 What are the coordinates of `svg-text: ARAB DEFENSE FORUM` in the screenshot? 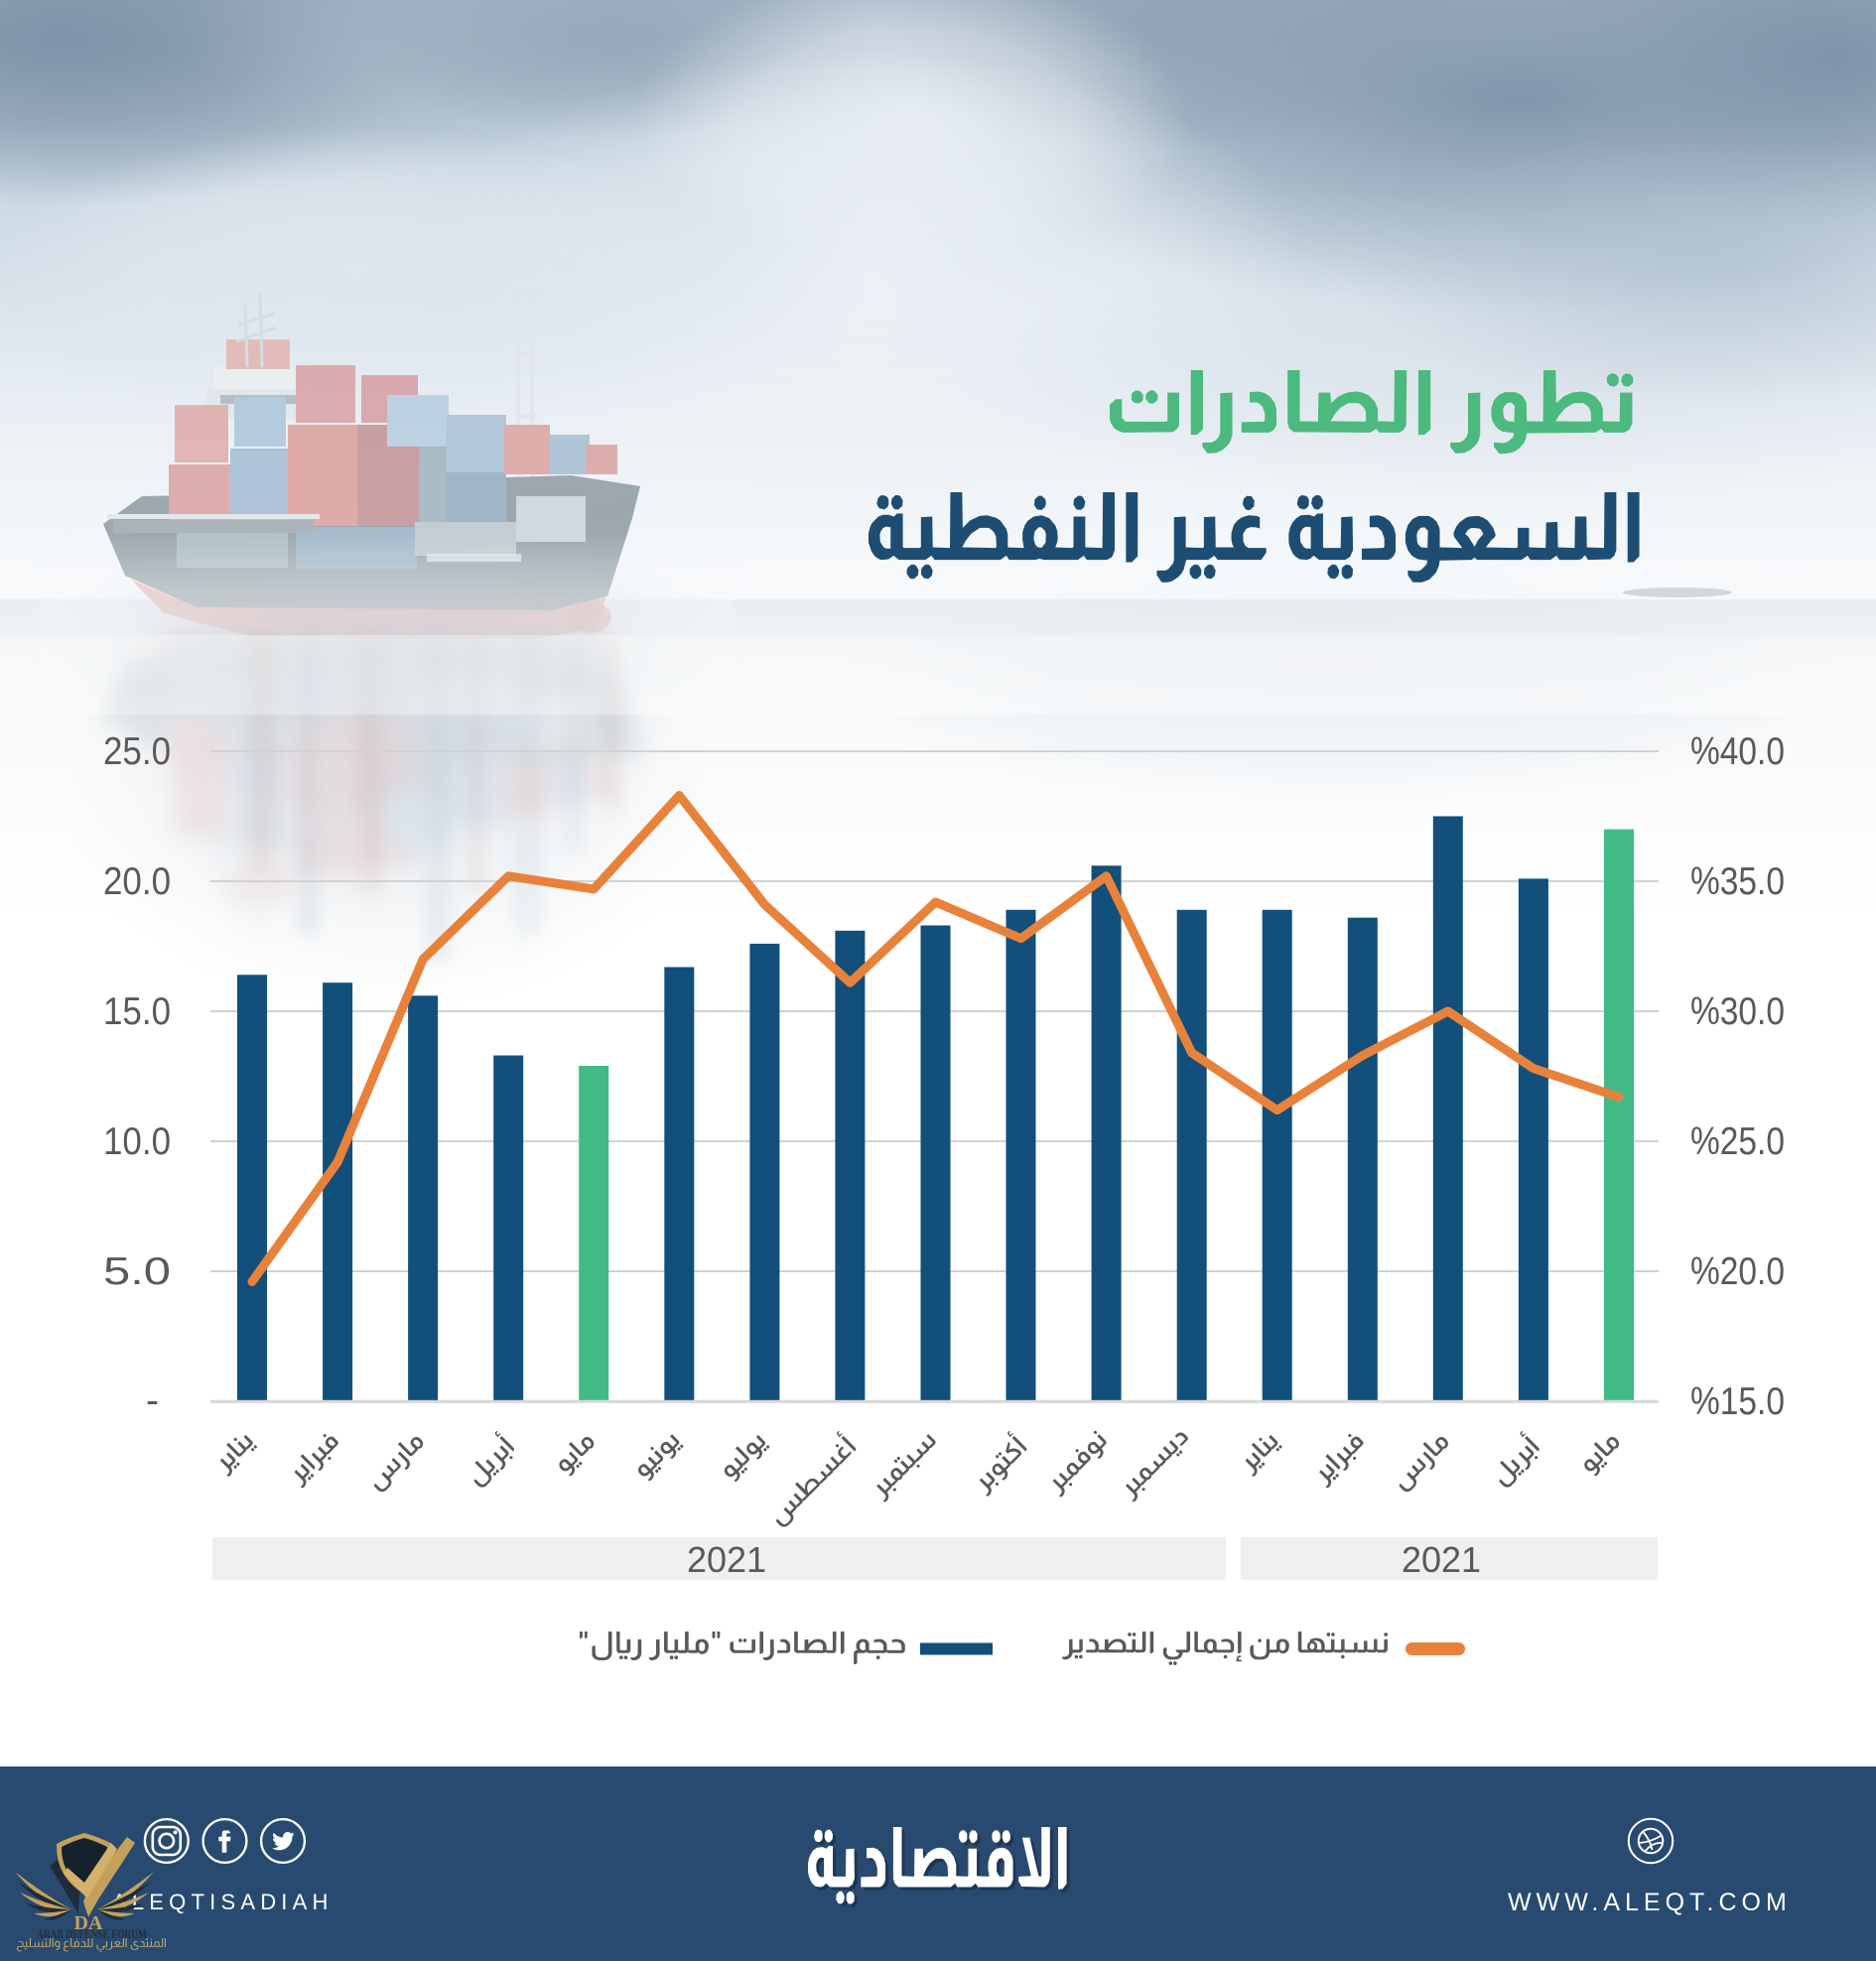 It's located at (92, 1934).